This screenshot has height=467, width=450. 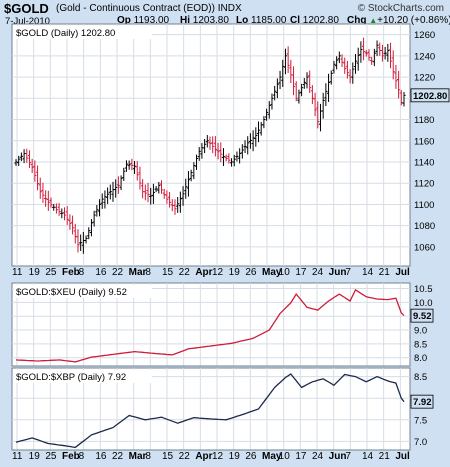 I want to click on x-tick-label: 11, so click(x=17, y=272).